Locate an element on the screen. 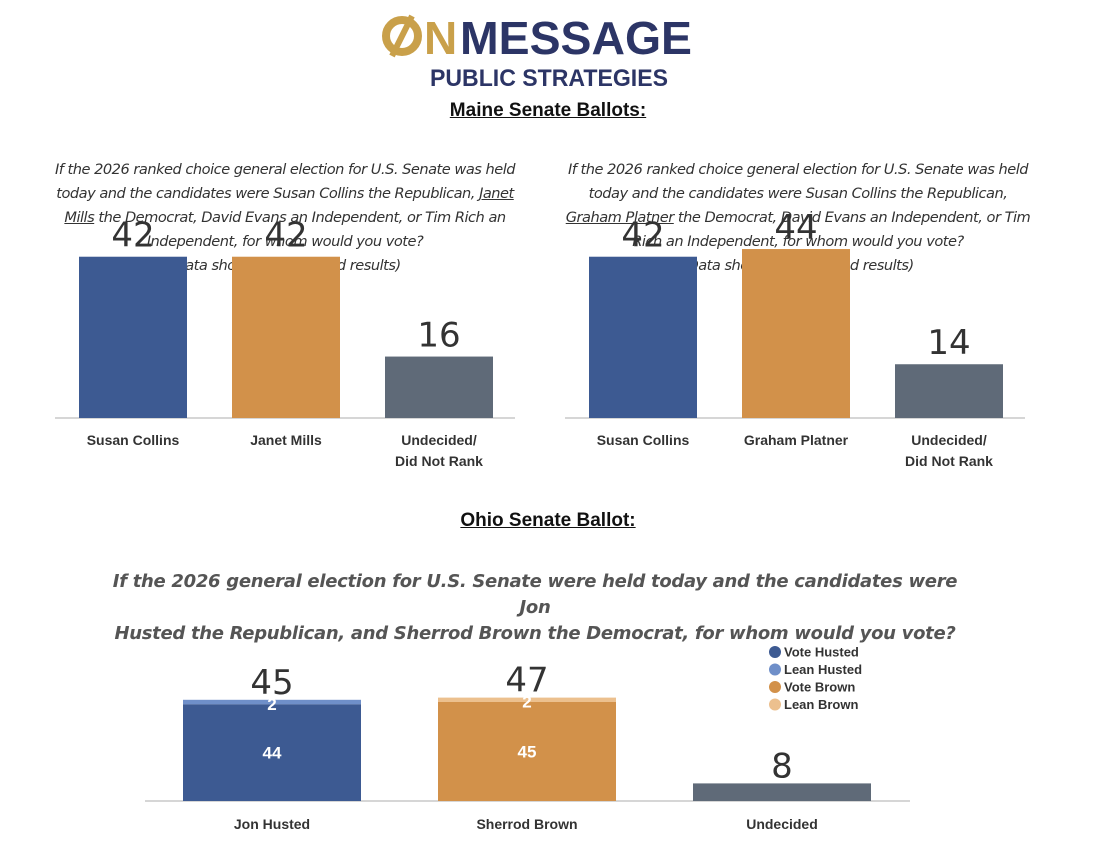 The height and width of the screenshot is (843, 1096). ohio-segment-label-0-1: 2 is located at coordinates (271, 704).